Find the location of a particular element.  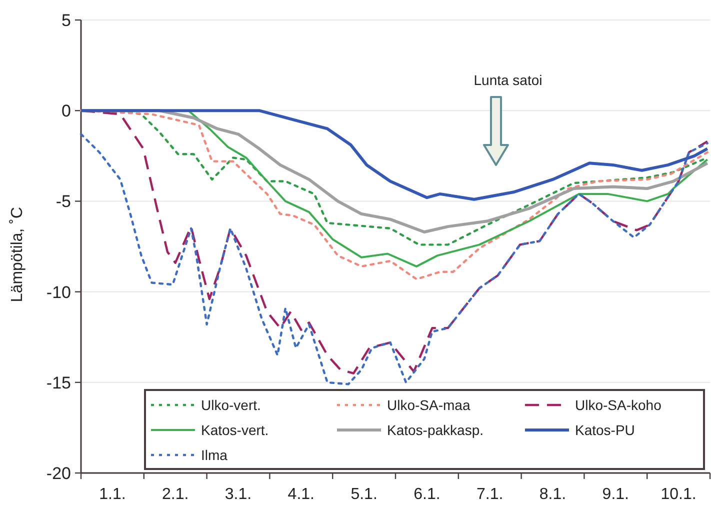

legend-label: Katos-pakkasp. is located at coordinates (435, 430).